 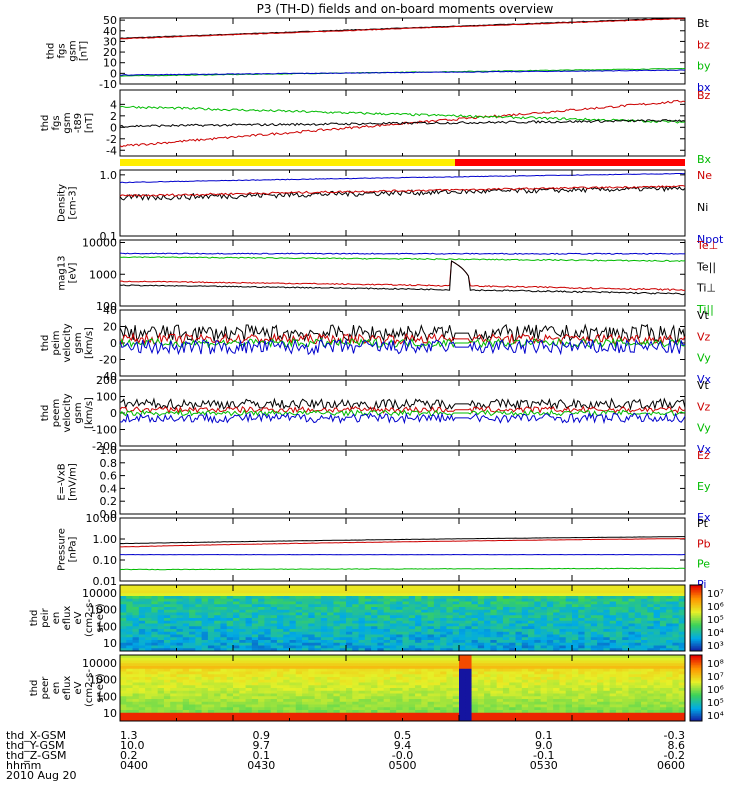 What do you see at coordinates (56, 688) in the screenshot?
I see `y-axis-label-line: en` at bounding box center [56, 688].